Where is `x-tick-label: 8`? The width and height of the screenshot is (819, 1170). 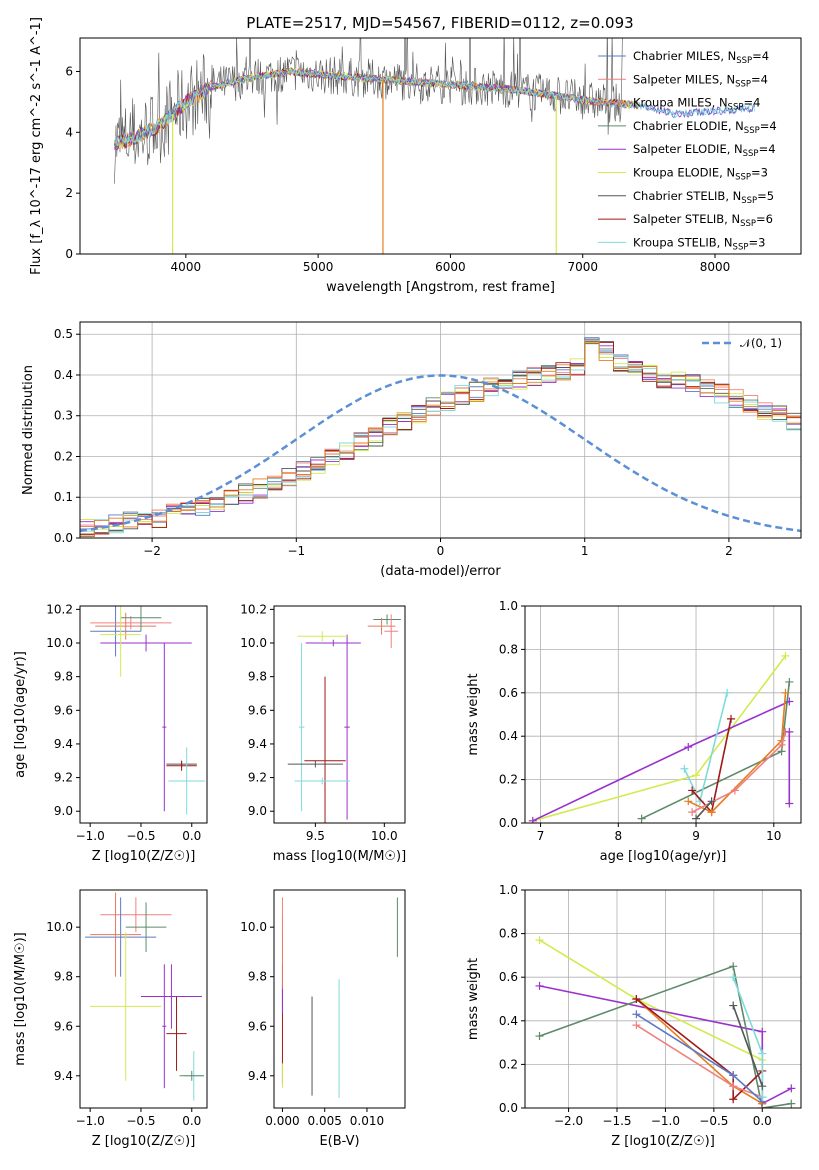
x-tick-label: 8 is located at coordinates (618, 836).